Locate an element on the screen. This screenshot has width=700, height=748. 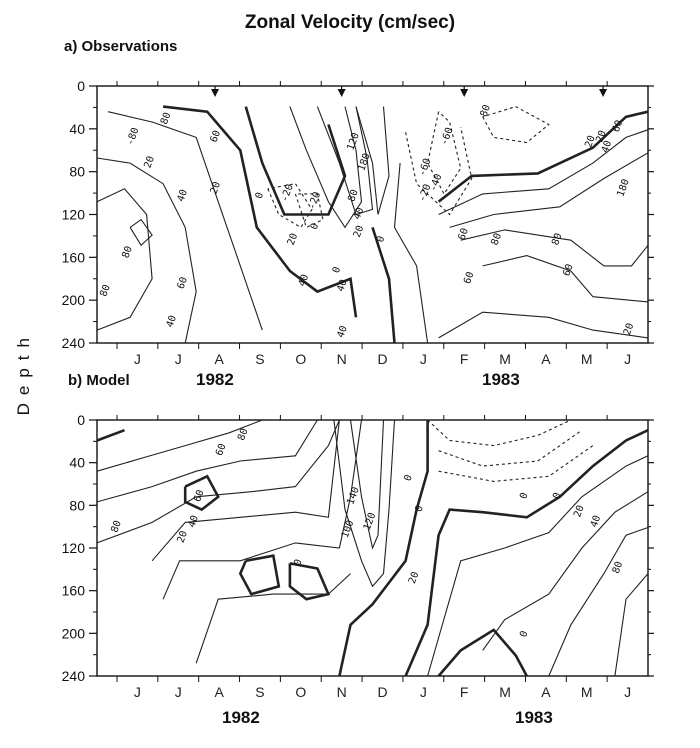
month-label: F is located at coordinates (464, 692).